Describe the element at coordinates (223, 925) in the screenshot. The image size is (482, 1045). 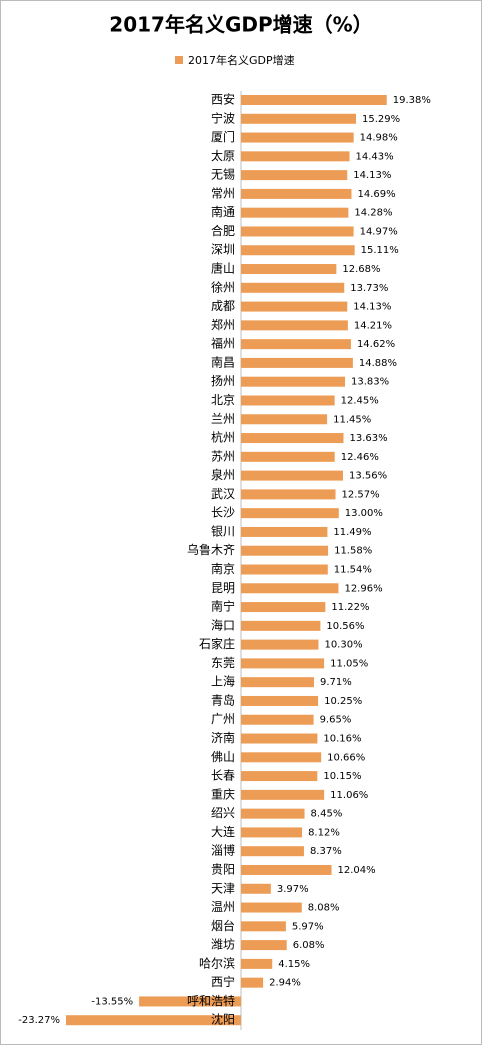
I see `y-tick-label: 烟台` at that location.